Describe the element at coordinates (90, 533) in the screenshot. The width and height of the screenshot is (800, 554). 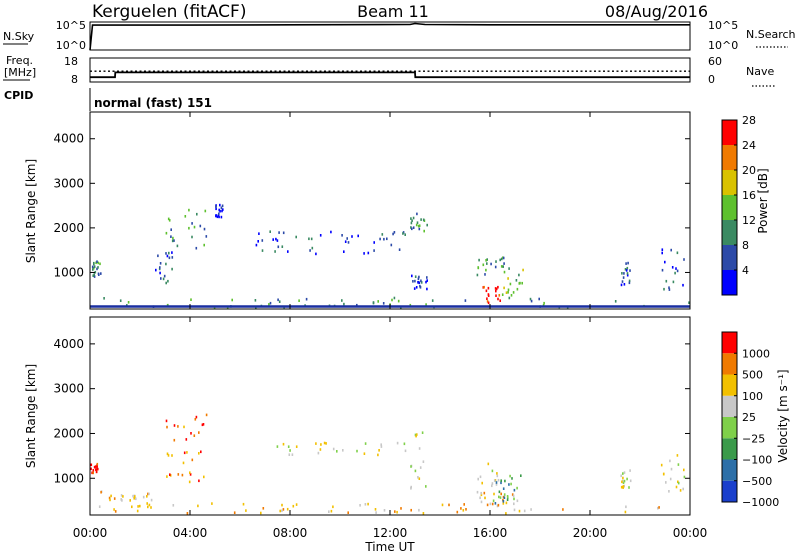
I see `x-tick-label: 00:00` at that location.